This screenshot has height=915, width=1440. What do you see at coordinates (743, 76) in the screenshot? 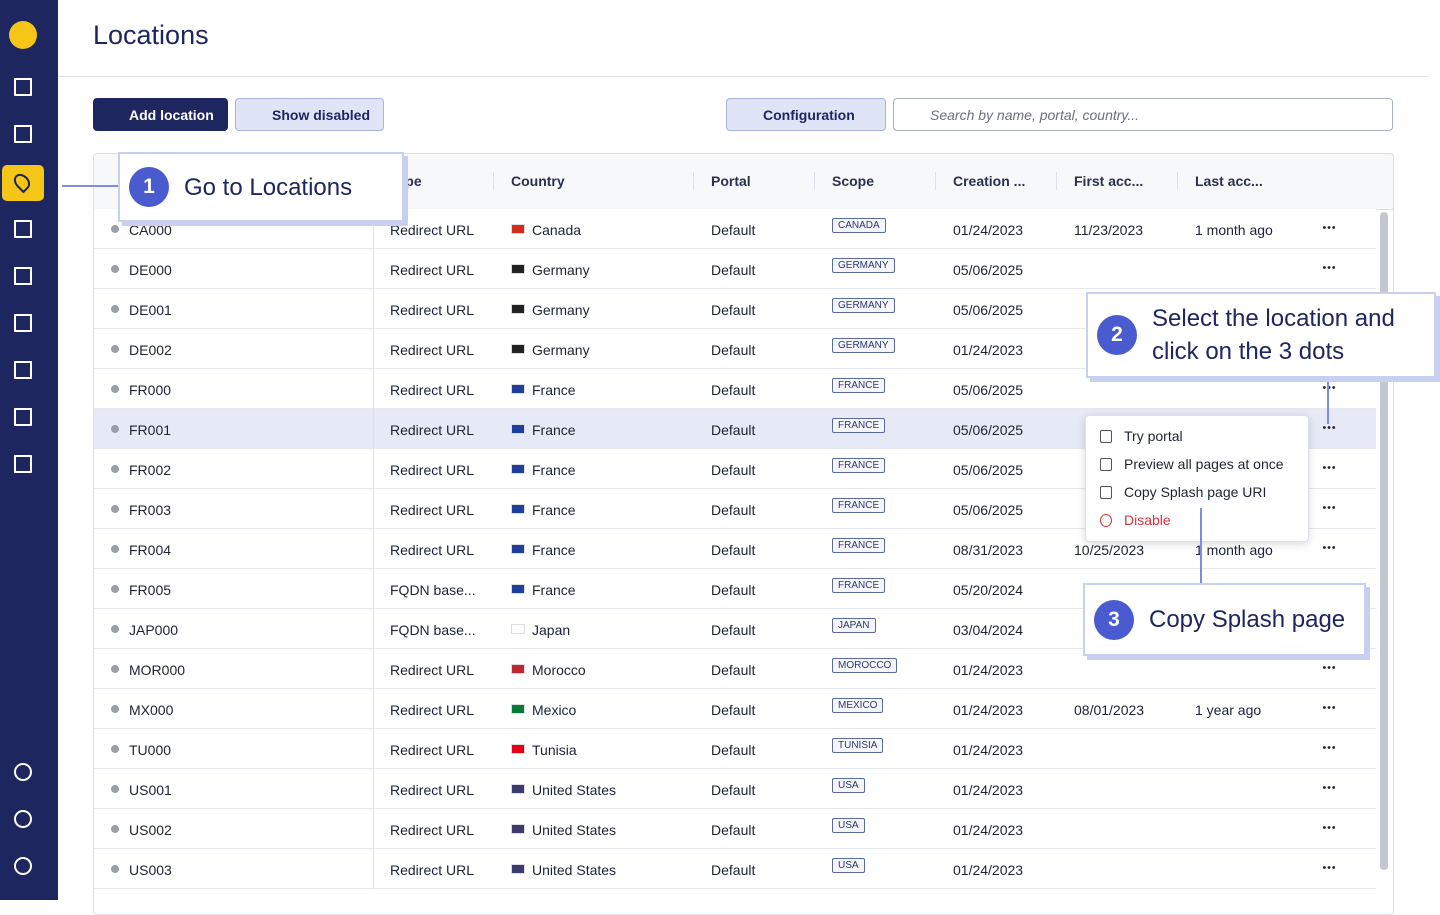
I see `divider` at bounding box center [743, 76].